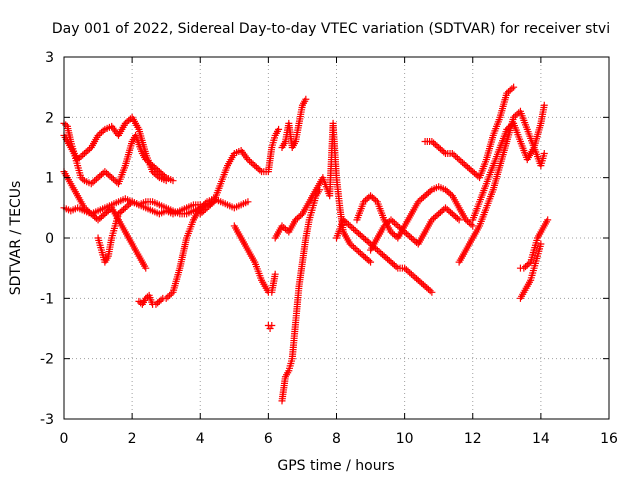 Image resolution: width=640 pixels, height=480 pixels. What do you see at coordinates (156, 232) in the screenshot?
I see `series-track-e` at bounding box center [156, 232].